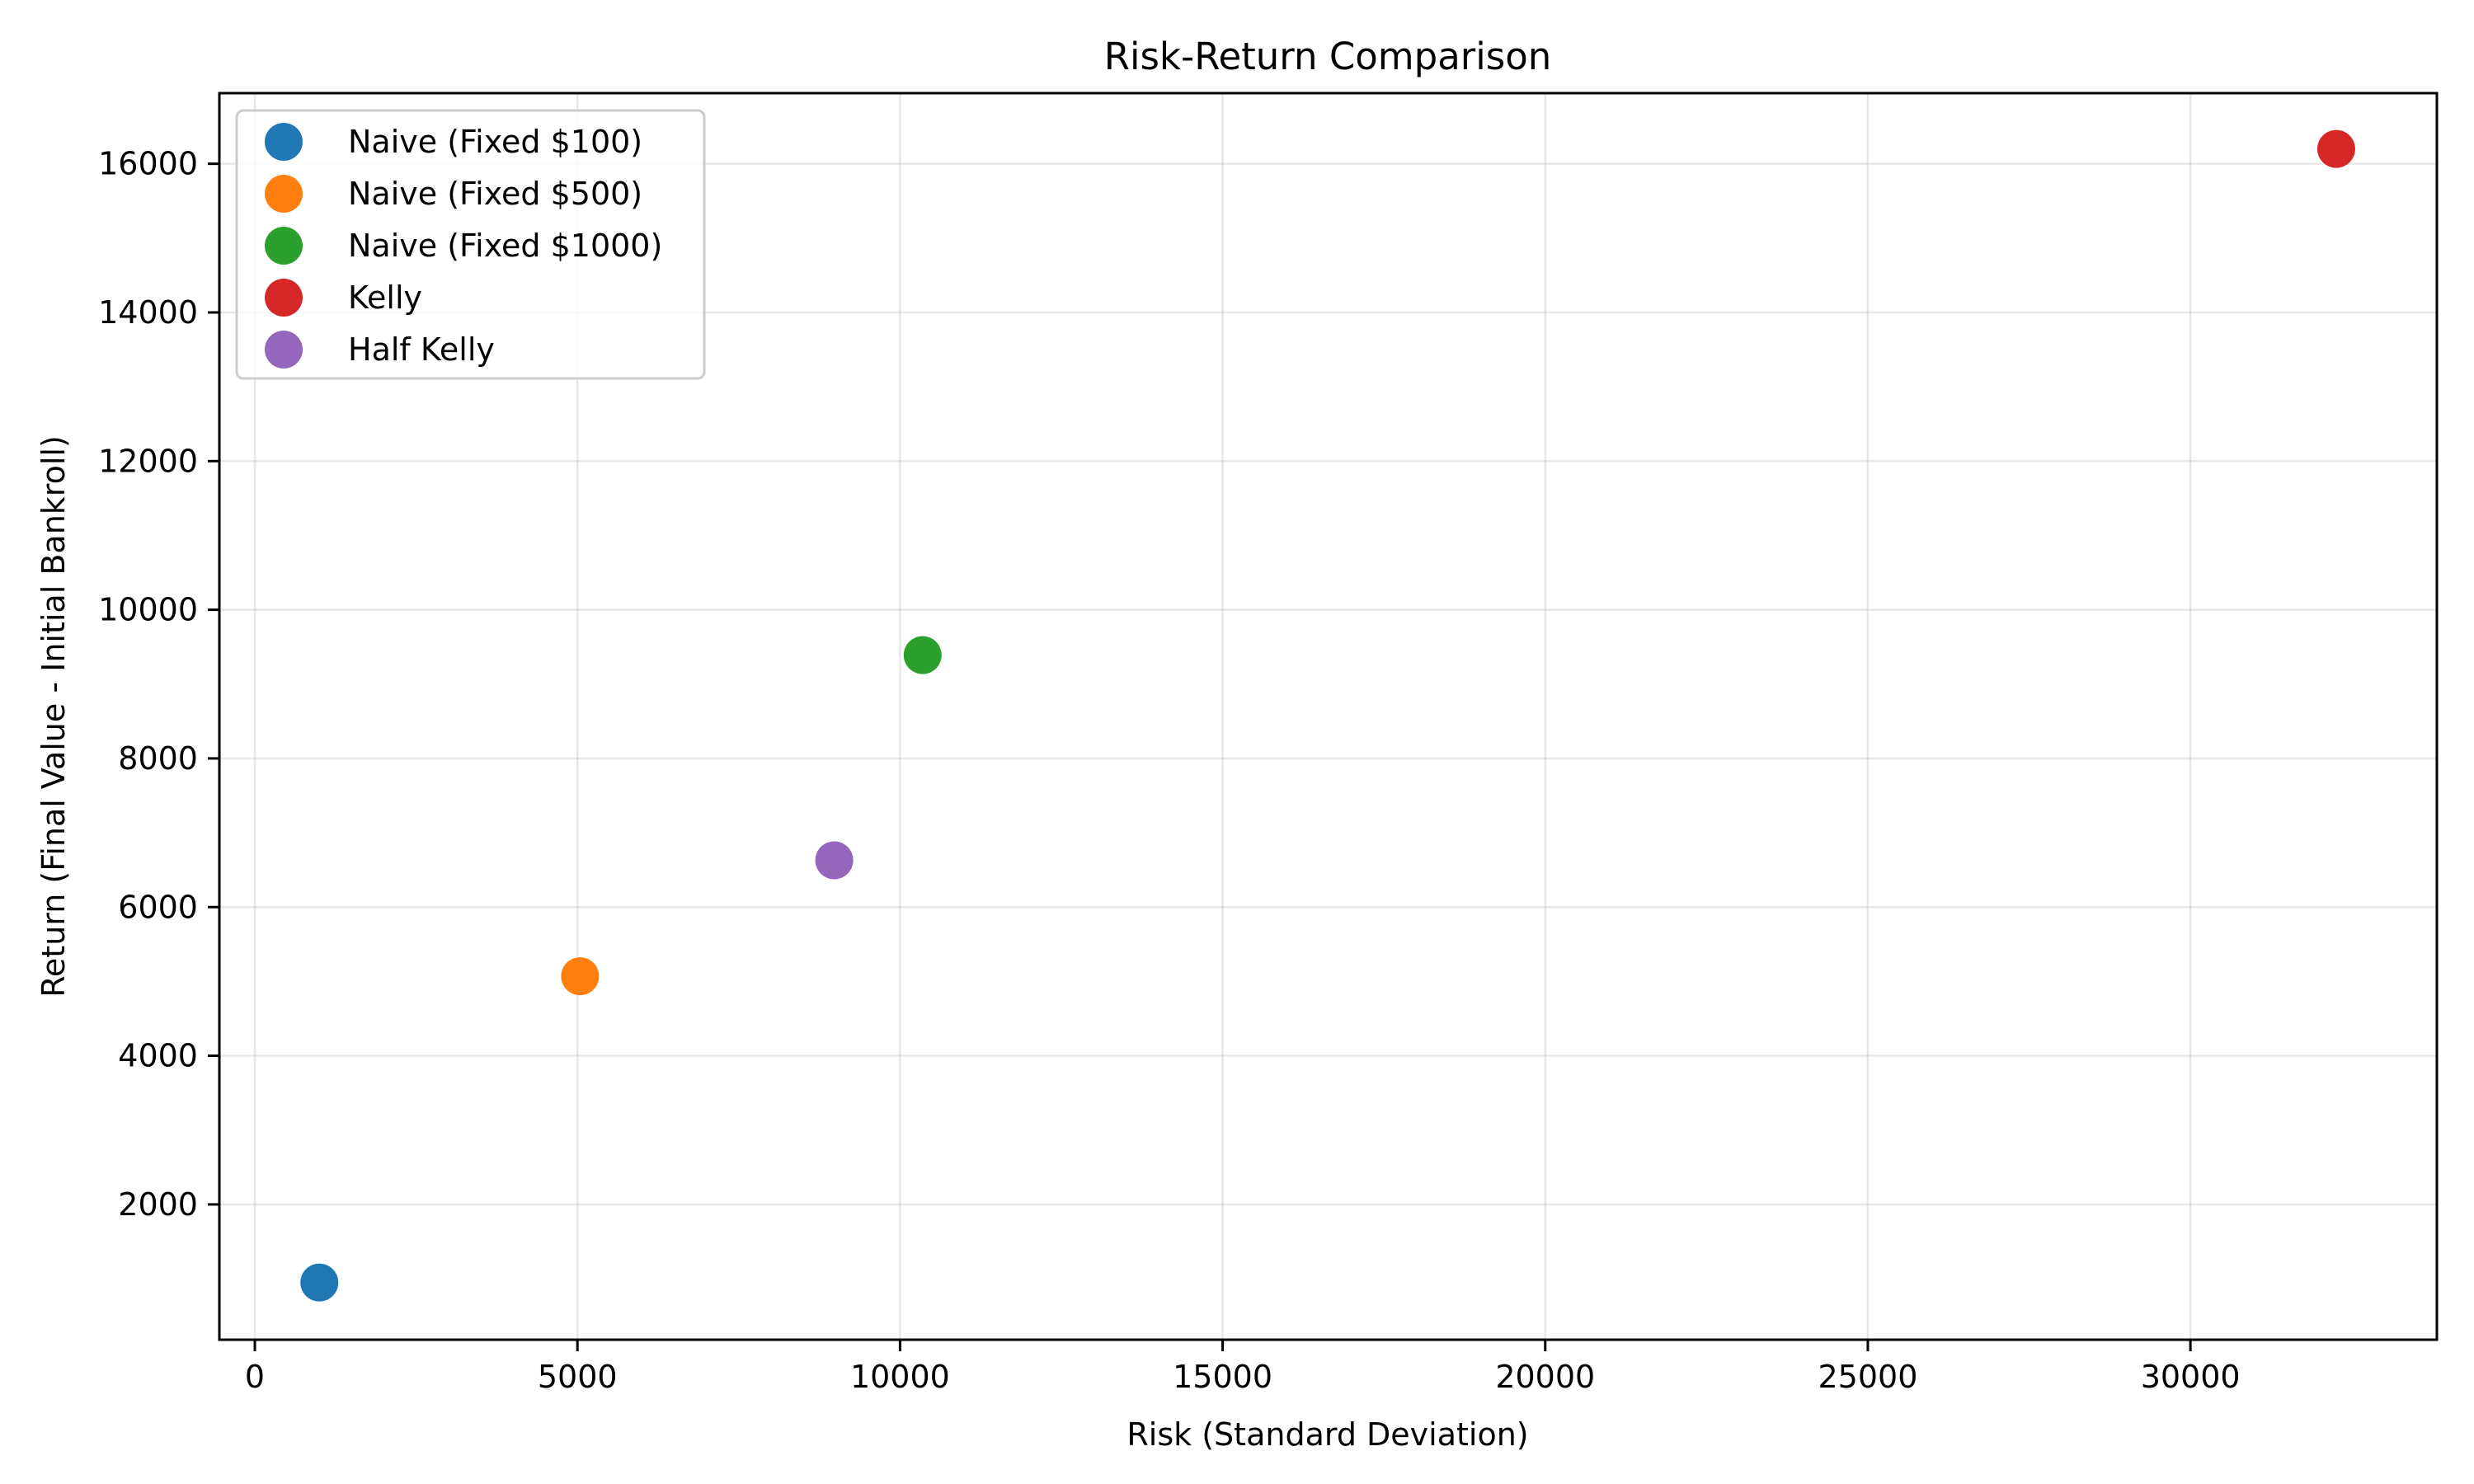 The image size is (2474, 1484). Describe the element at coordinates (1327, 1434) in the screenshot. I see `x-axis-label: Risk (Standard Deviation)` at that location.